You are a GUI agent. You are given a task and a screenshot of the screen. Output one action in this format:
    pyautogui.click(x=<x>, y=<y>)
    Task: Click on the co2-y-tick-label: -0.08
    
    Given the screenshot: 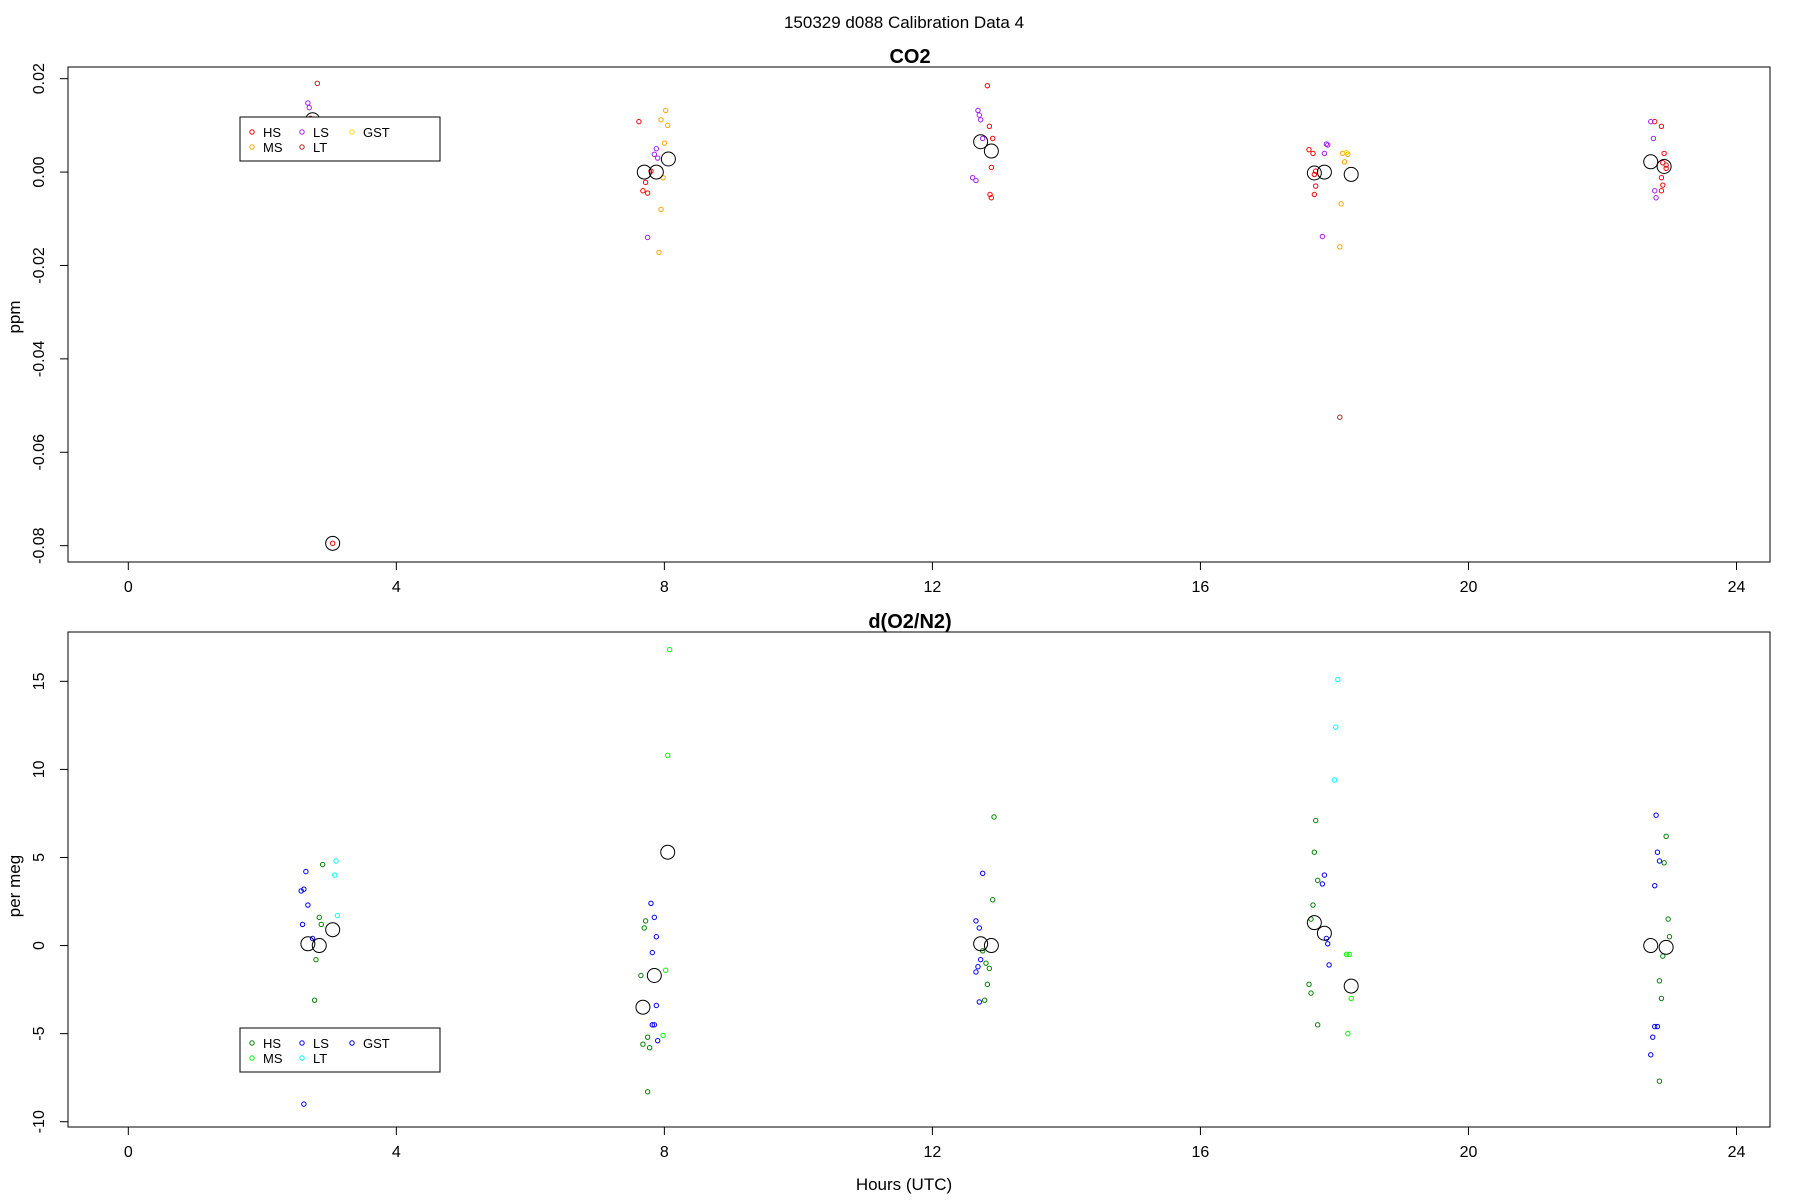 What is the action you would take?
    pyautogui.click(x=39, y=545)
    